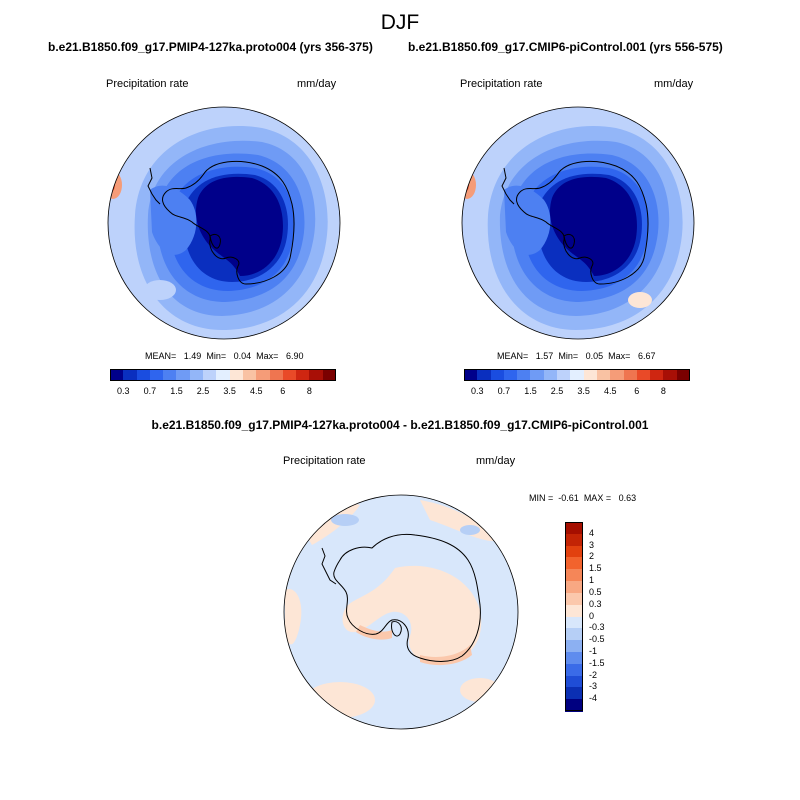 The width and height of the screenshot is (800, 800). I want to click on panel3-max-value: 0.63, so click(627, 498).